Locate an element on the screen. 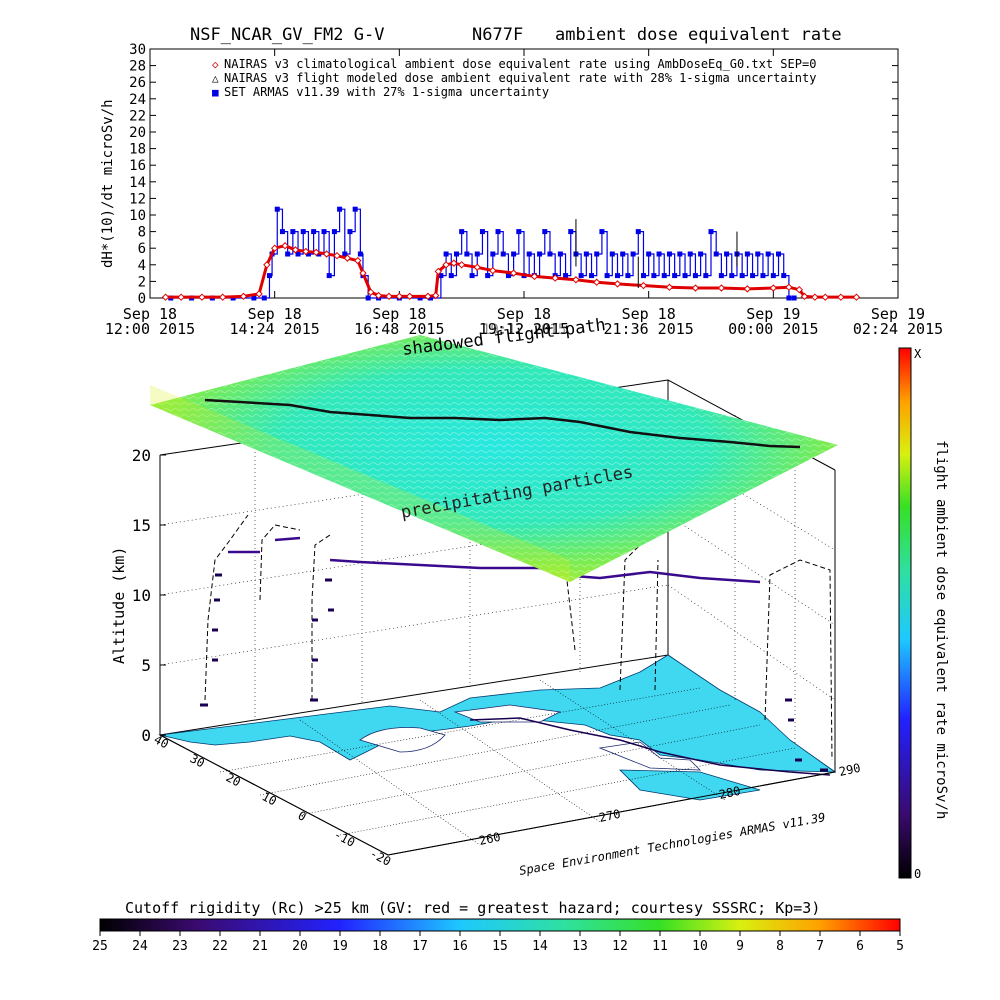 Image resolution: width=1000 pixels, height=1000 pixels. x-tick-label-time: 21:36 2015 is located at coordinates (649, 329).